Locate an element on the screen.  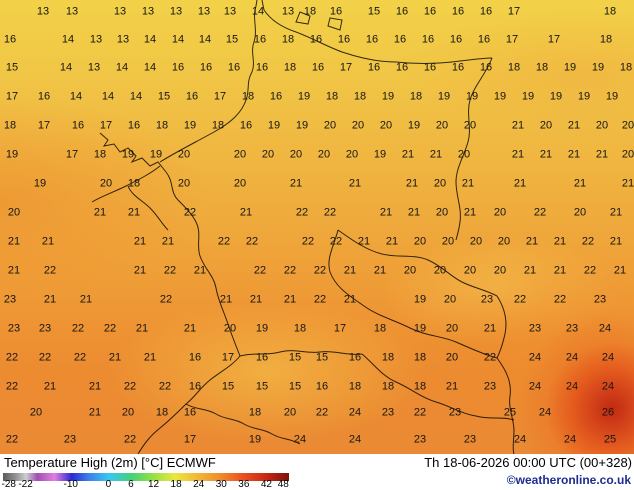
temp-label: 25 is located at coordinates (610, 439).